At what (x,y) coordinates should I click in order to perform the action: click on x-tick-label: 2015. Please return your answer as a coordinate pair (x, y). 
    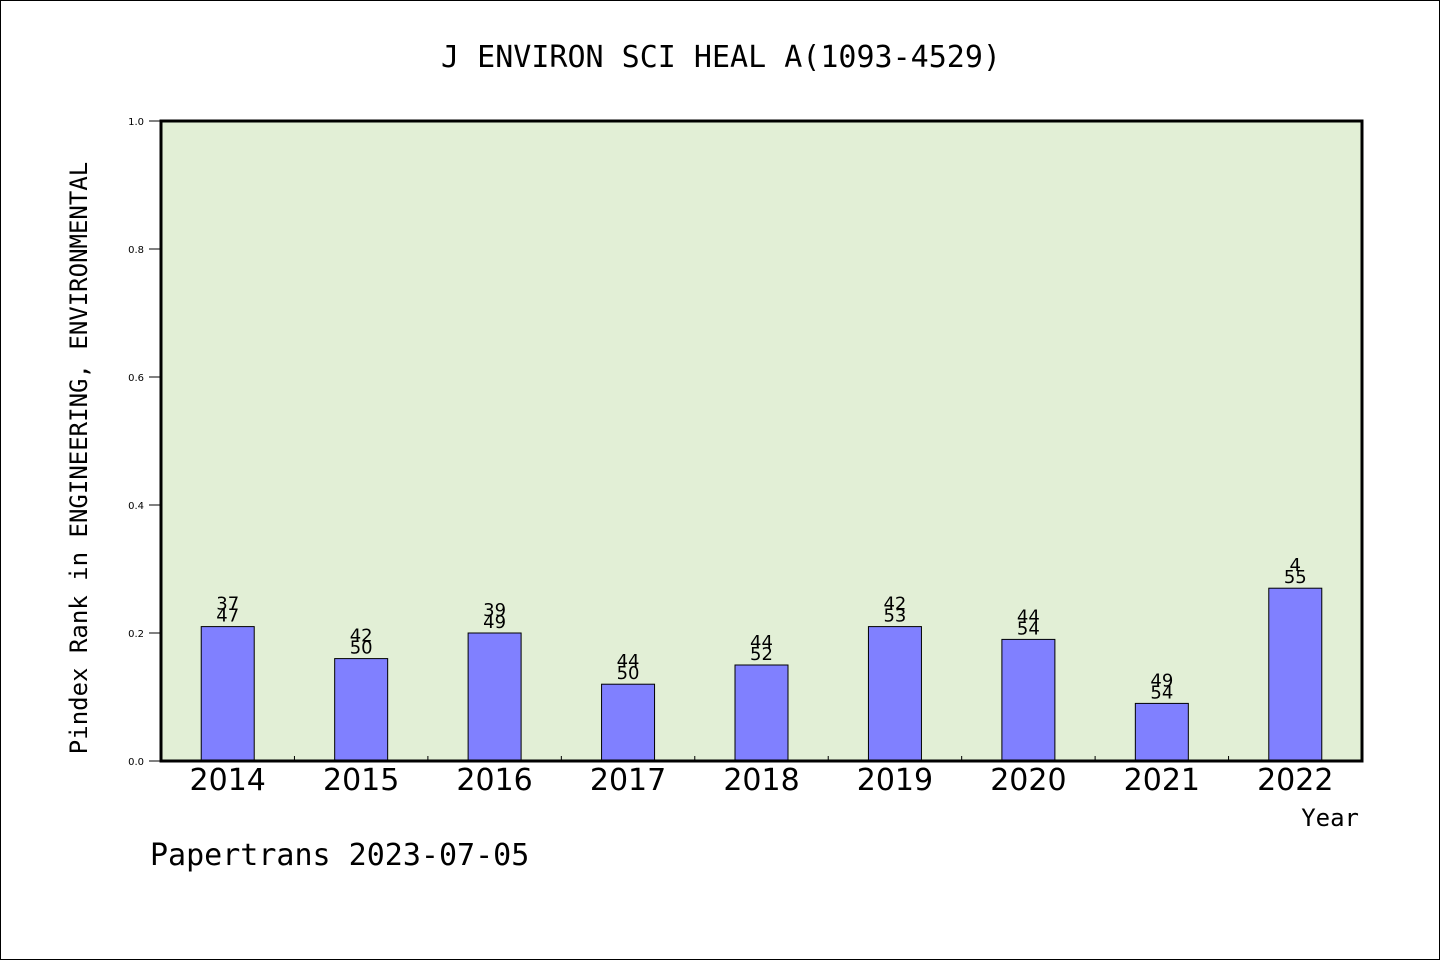
    Looking at the image, I should click on (361, 780).